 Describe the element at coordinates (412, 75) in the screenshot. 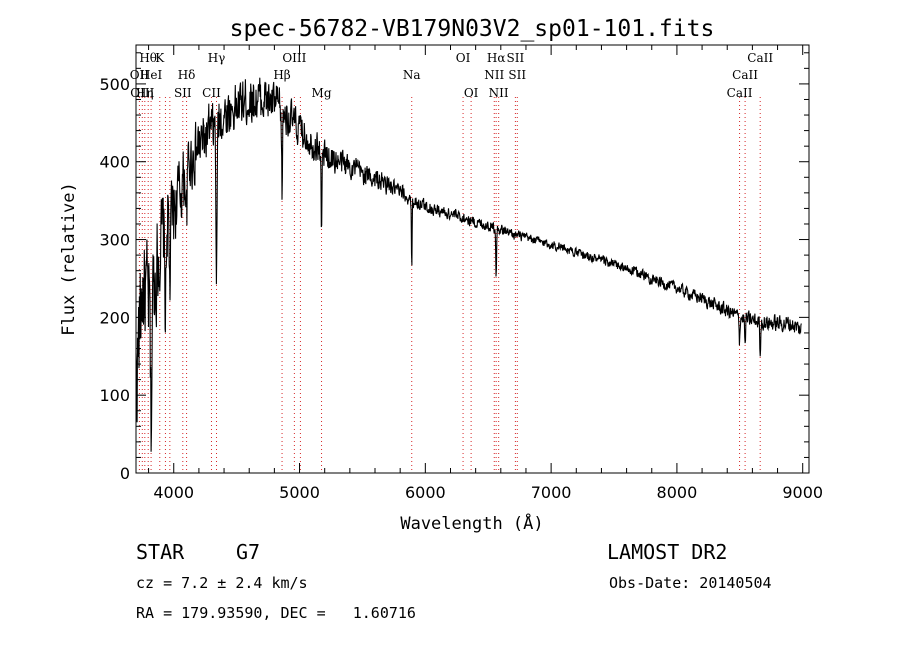

I see `line-marker-label: Na` at that location.